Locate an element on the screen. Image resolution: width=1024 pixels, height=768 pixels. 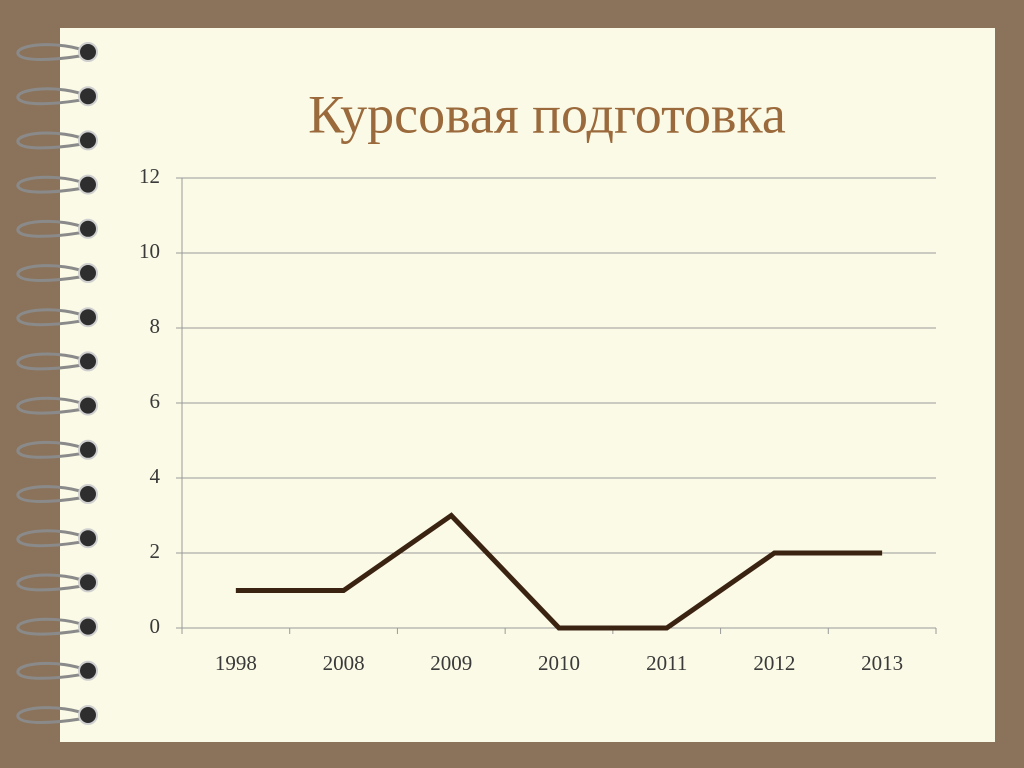
x-tick-label: 2008 is located at coordinates (344, 663).